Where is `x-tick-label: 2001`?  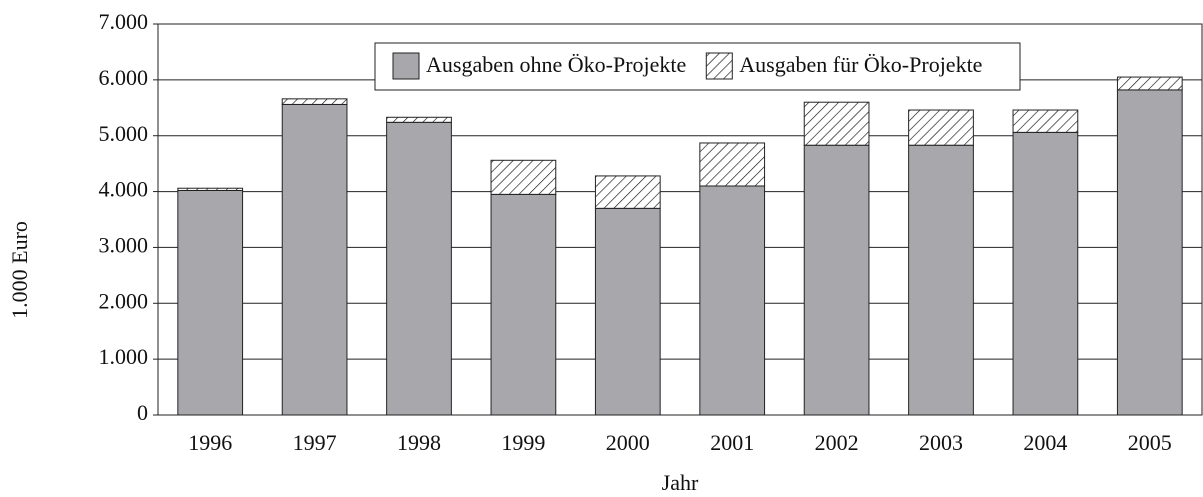 x-tick-label: 2001 is located at coordinates (732, 442).